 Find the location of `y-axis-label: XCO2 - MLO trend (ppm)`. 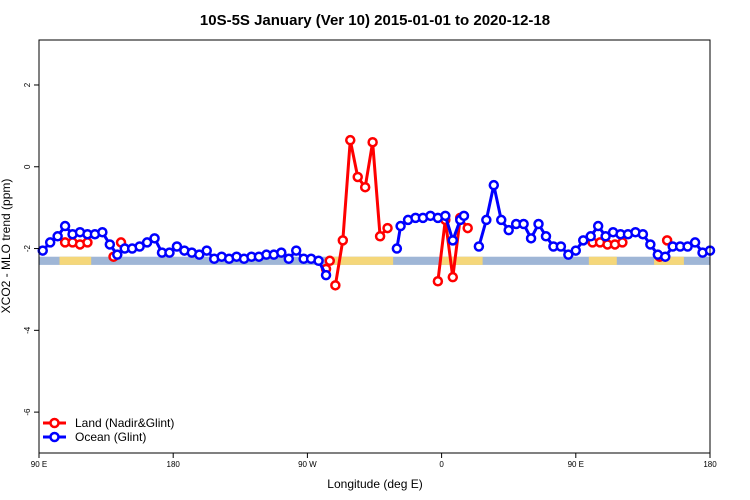

y-axis-label: XCO2 - MLO trend (ppm) is located at coordinates (6, 246).